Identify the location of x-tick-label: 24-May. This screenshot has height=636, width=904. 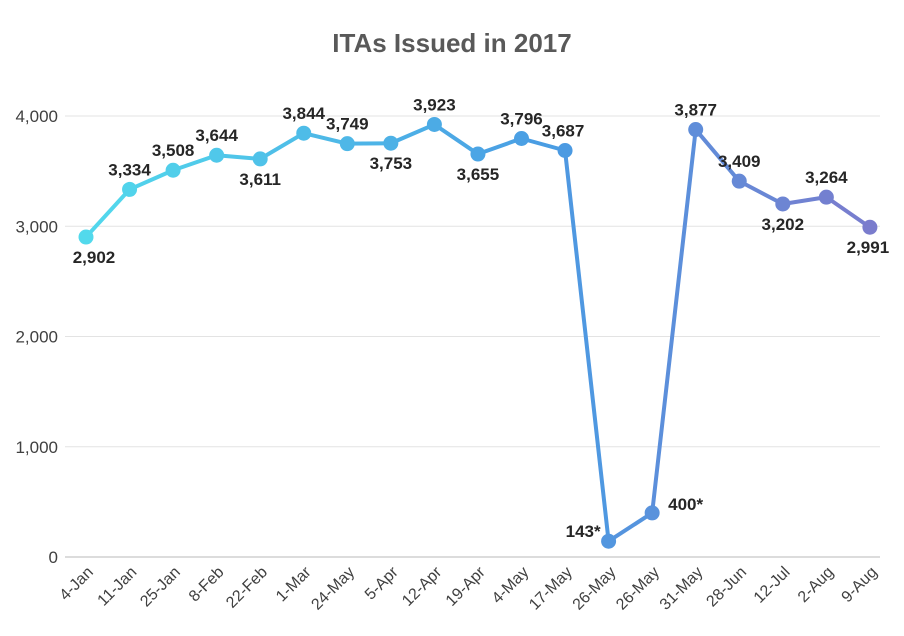
(333, 589).